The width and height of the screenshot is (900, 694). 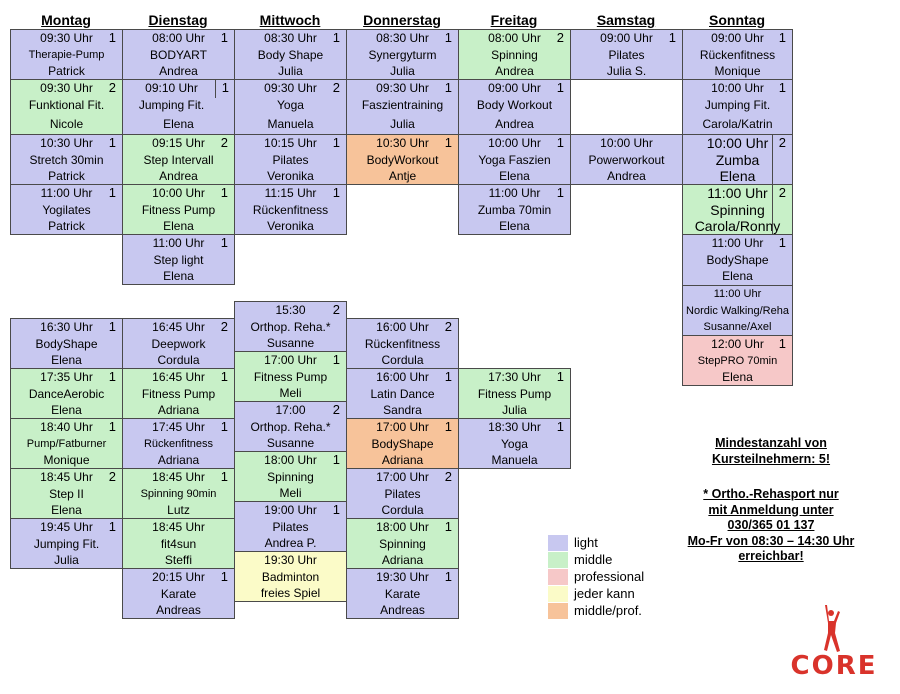 I want to click on course-cell: 18:30 Uhr Yoga Manuela 1, so click(x=514, y=443).